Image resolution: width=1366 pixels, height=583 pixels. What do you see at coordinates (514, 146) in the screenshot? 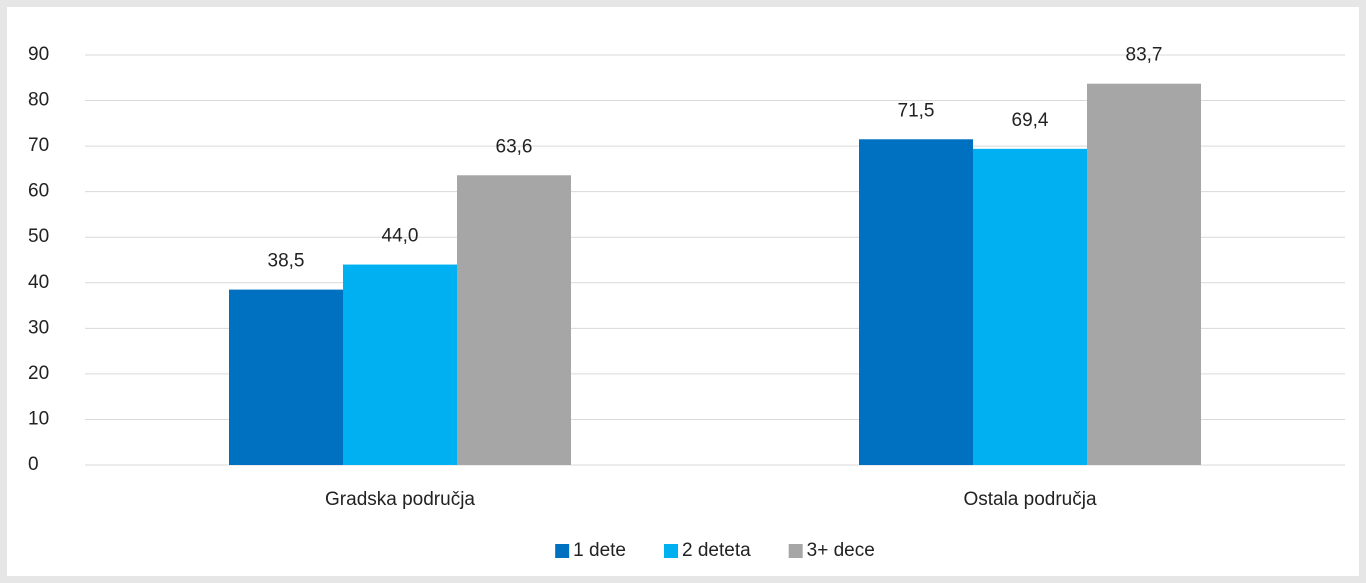
I see `data-label: 63,6` at bounding box center [514, 146].